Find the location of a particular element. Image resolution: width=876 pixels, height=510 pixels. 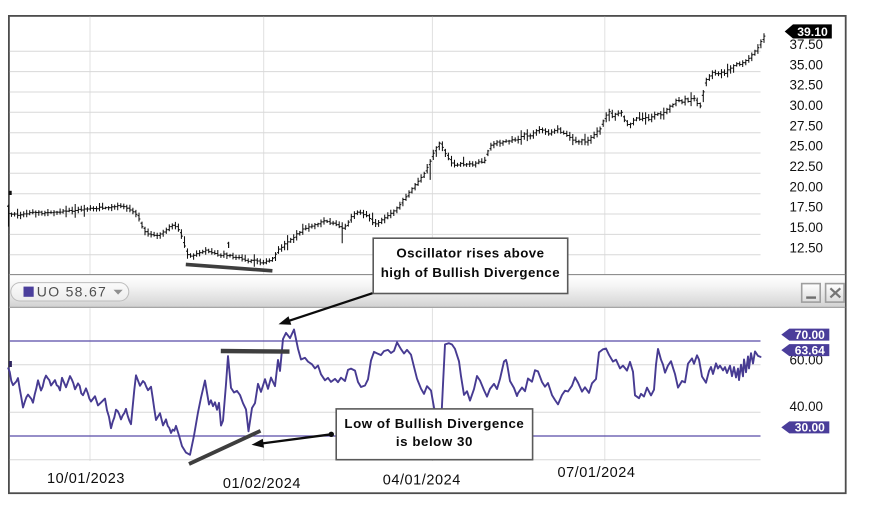

svg-text: 39.10 is located at coordinates (812, 32).